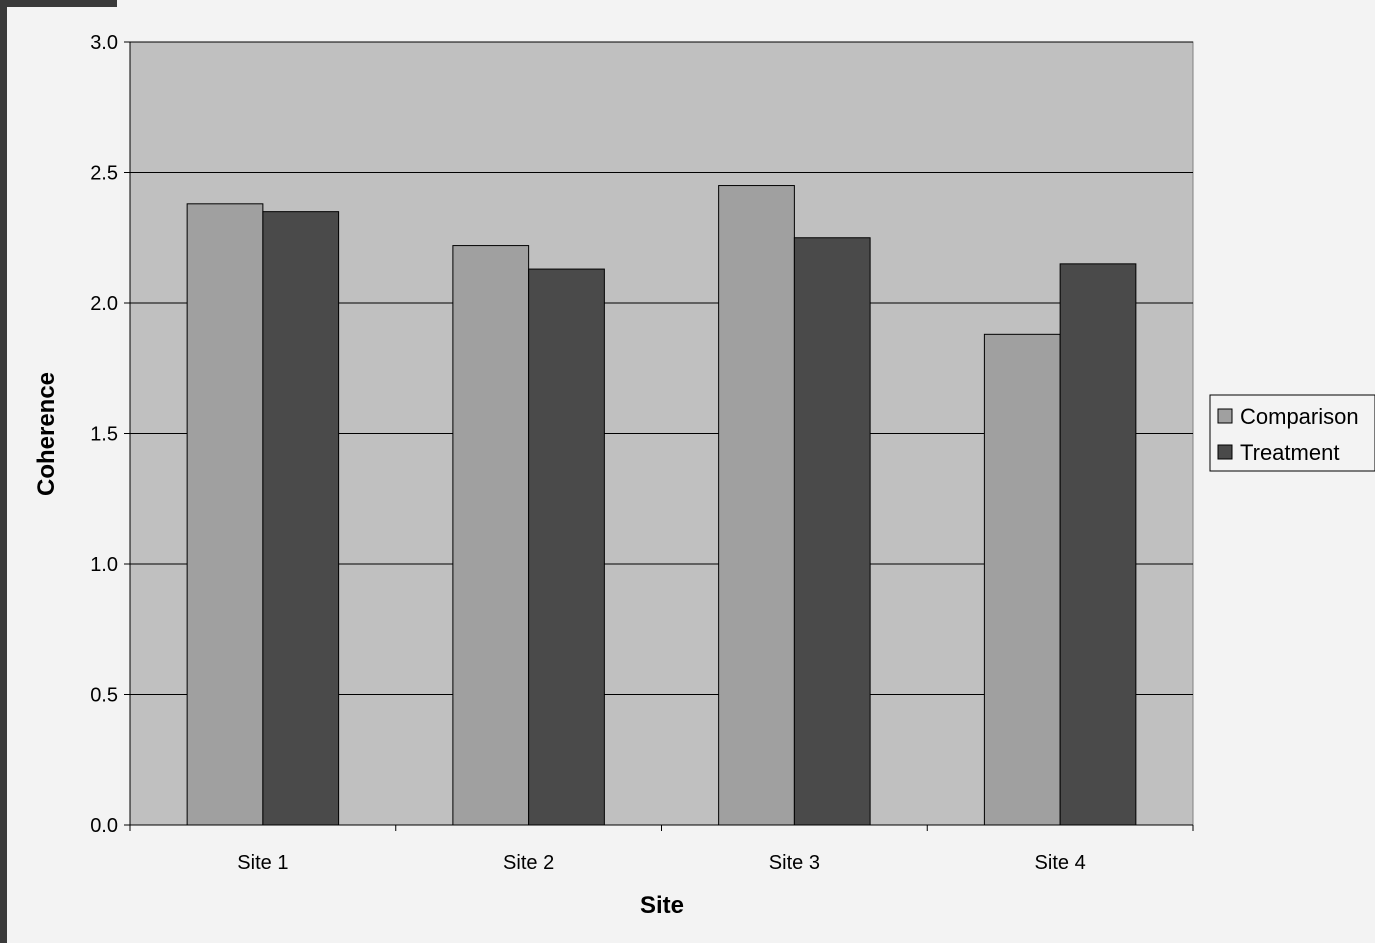 Image resolution: width=1375 pixels, height=943 pixels. Describe the element at coordinates (104, 696) in the screenshot. I see `y-tick-label: 0.5` at that location.